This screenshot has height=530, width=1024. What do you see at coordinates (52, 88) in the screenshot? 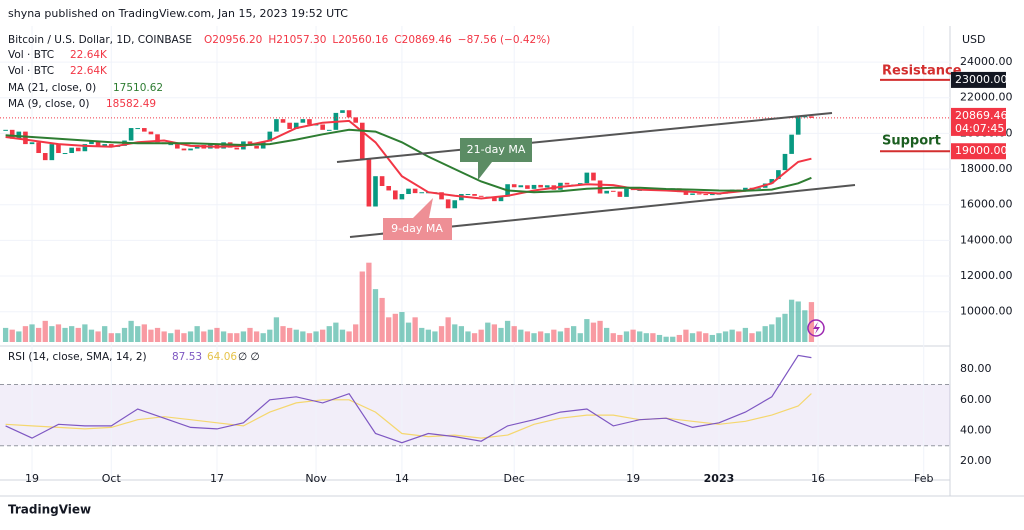
I see `legend-line: MA (21, close, 0)` at bounding box center [52, 88].